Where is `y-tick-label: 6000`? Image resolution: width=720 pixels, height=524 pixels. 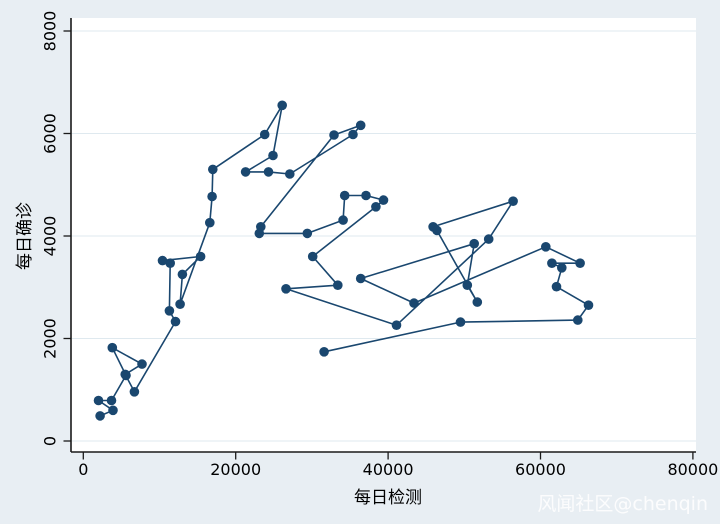 y-tick-label: 6000 is located at coordinates (50, 133).